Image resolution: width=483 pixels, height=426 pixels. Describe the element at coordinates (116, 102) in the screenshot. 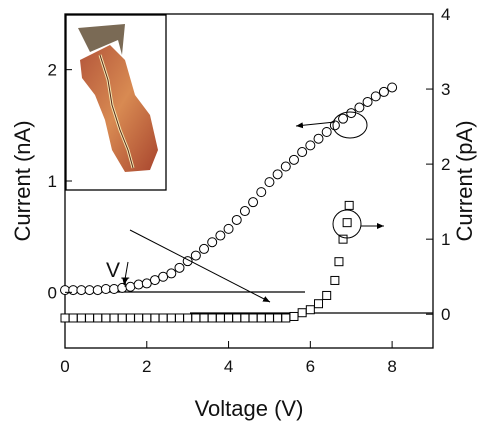

I see `inset-image` at that location.